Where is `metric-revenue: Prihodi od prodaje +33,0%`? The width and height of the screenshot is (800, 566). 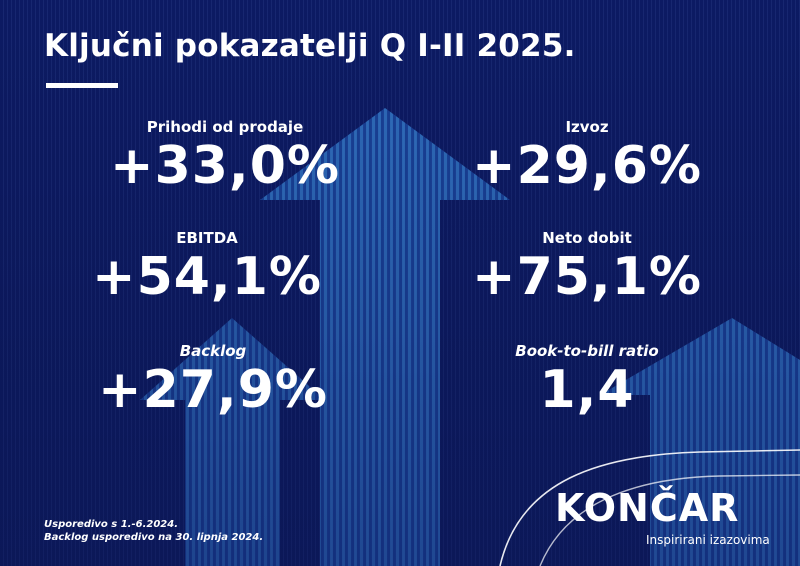
metric-revenue: Prihodi od prodaje +33,0% is located at coordinates (225, 157).